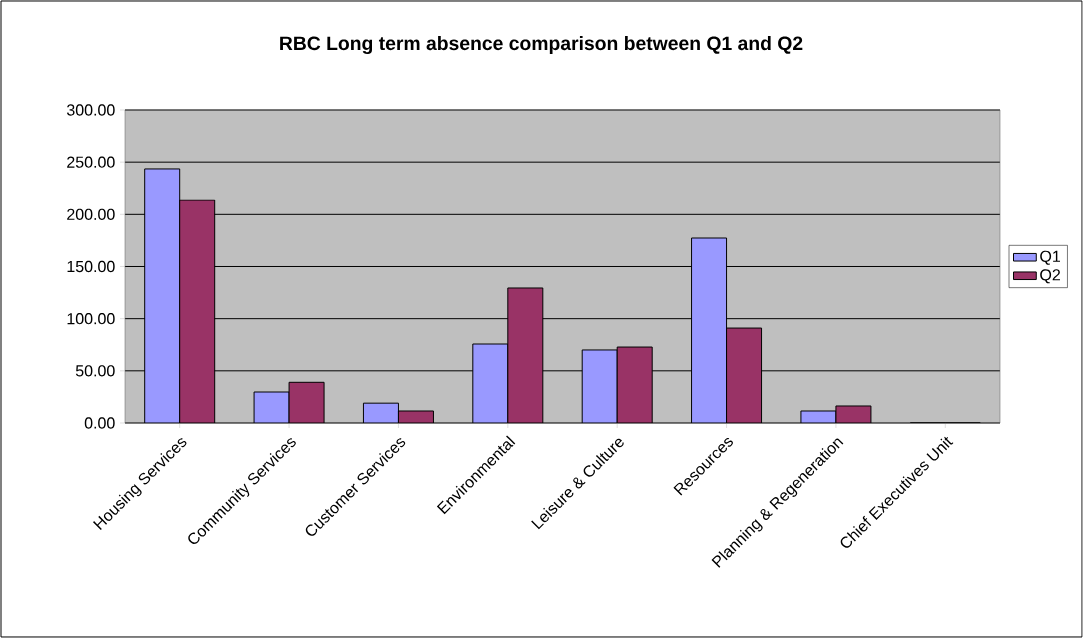 The height and width of the screenshot is (638, 1083). I want to click on y-tick-label: 300.00, so click(90, 110).